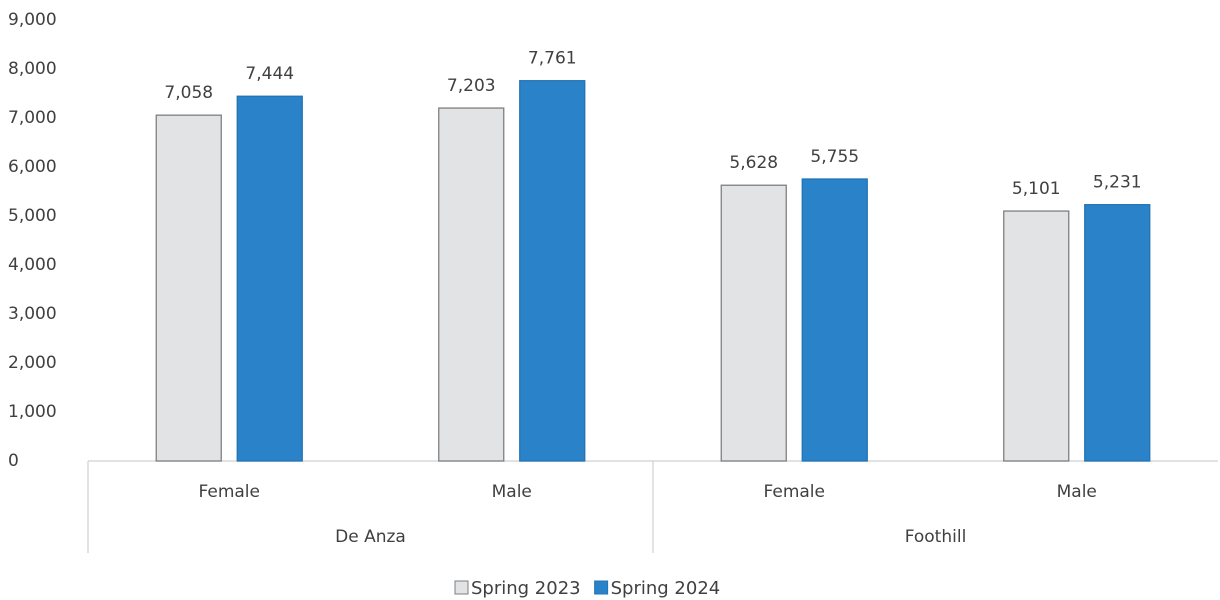  What do you see at coordinates (32, 69) in the screenshot?
I see `y-tick-label: 8,000` at bounding box center [32, 69].